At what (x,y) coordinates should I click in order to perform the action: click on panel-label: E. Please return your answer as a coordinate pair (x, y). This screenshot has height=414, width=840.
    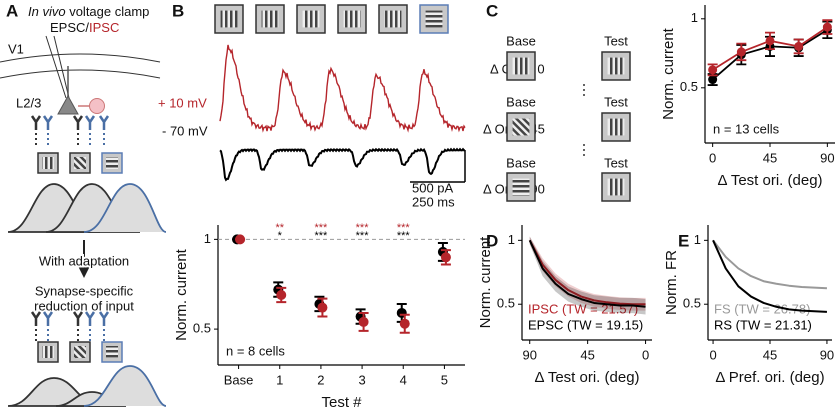
    Looking at the image, I should click on (683, 240).